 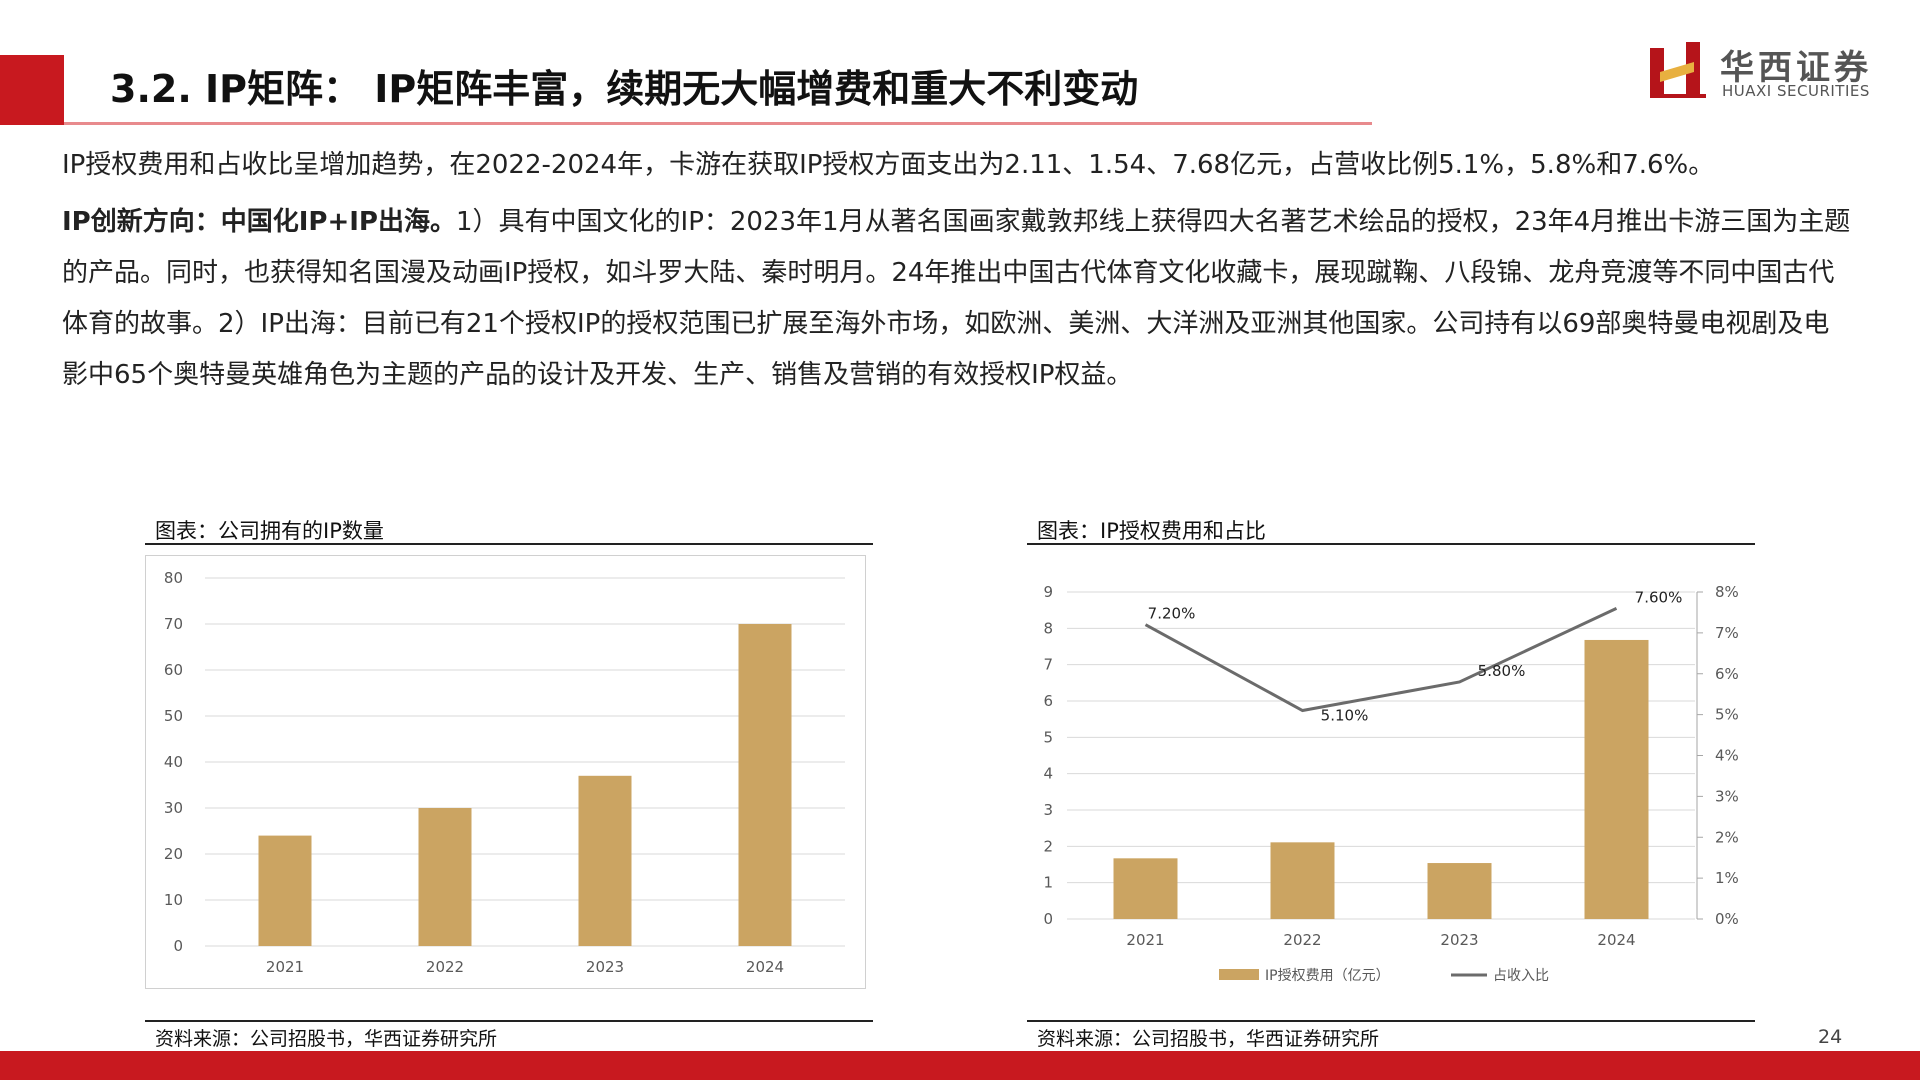 I want to click on chart1-top-rule, so click(x=509, y=544).